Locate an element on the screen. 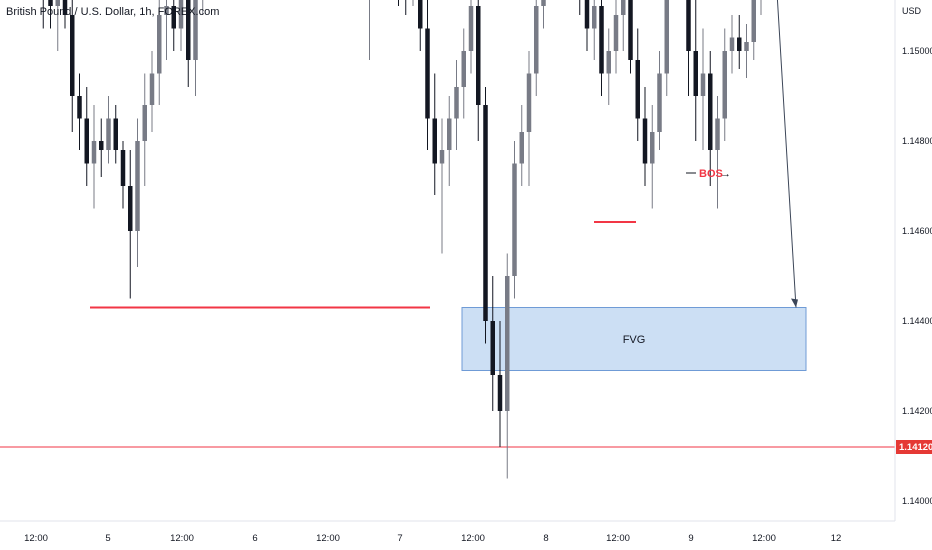 The height and width of the screenshot is (550, 932). projection-line is located at coordinates (786, 154).